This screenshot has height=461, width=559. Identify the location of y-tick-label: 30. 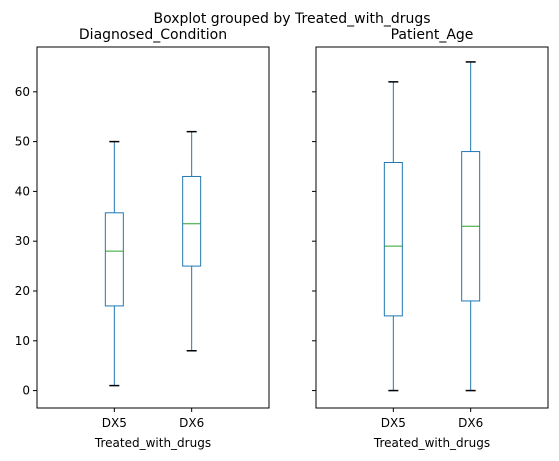
(22, 241).